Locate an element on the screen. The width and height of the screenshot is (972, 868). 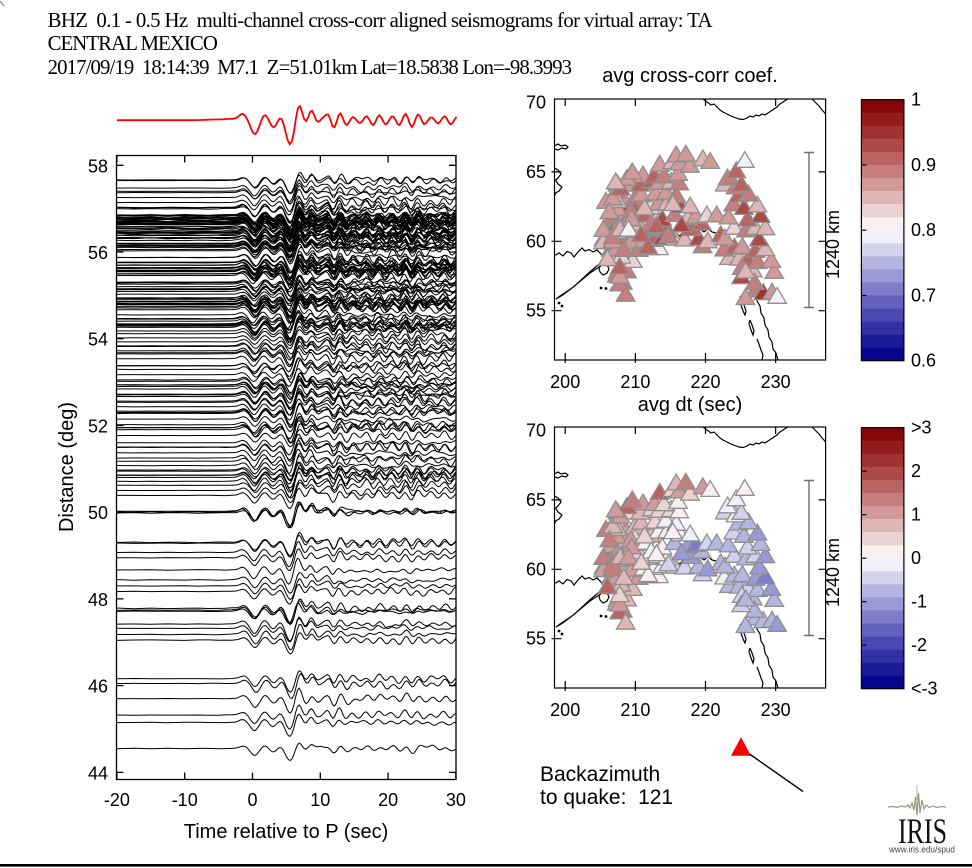
svg-text: IRIS is located at coordinates (922, 831).